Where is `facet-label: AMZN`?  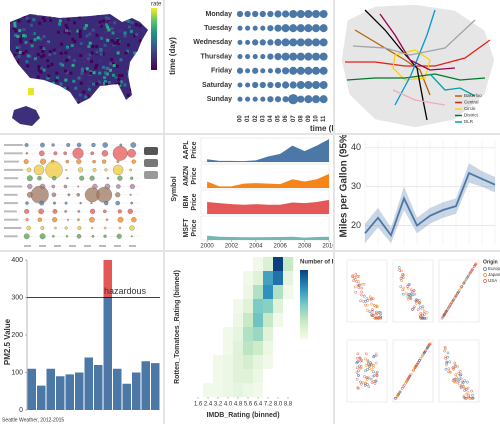 facet-label: AMZN is located at coordinates (186, 176).